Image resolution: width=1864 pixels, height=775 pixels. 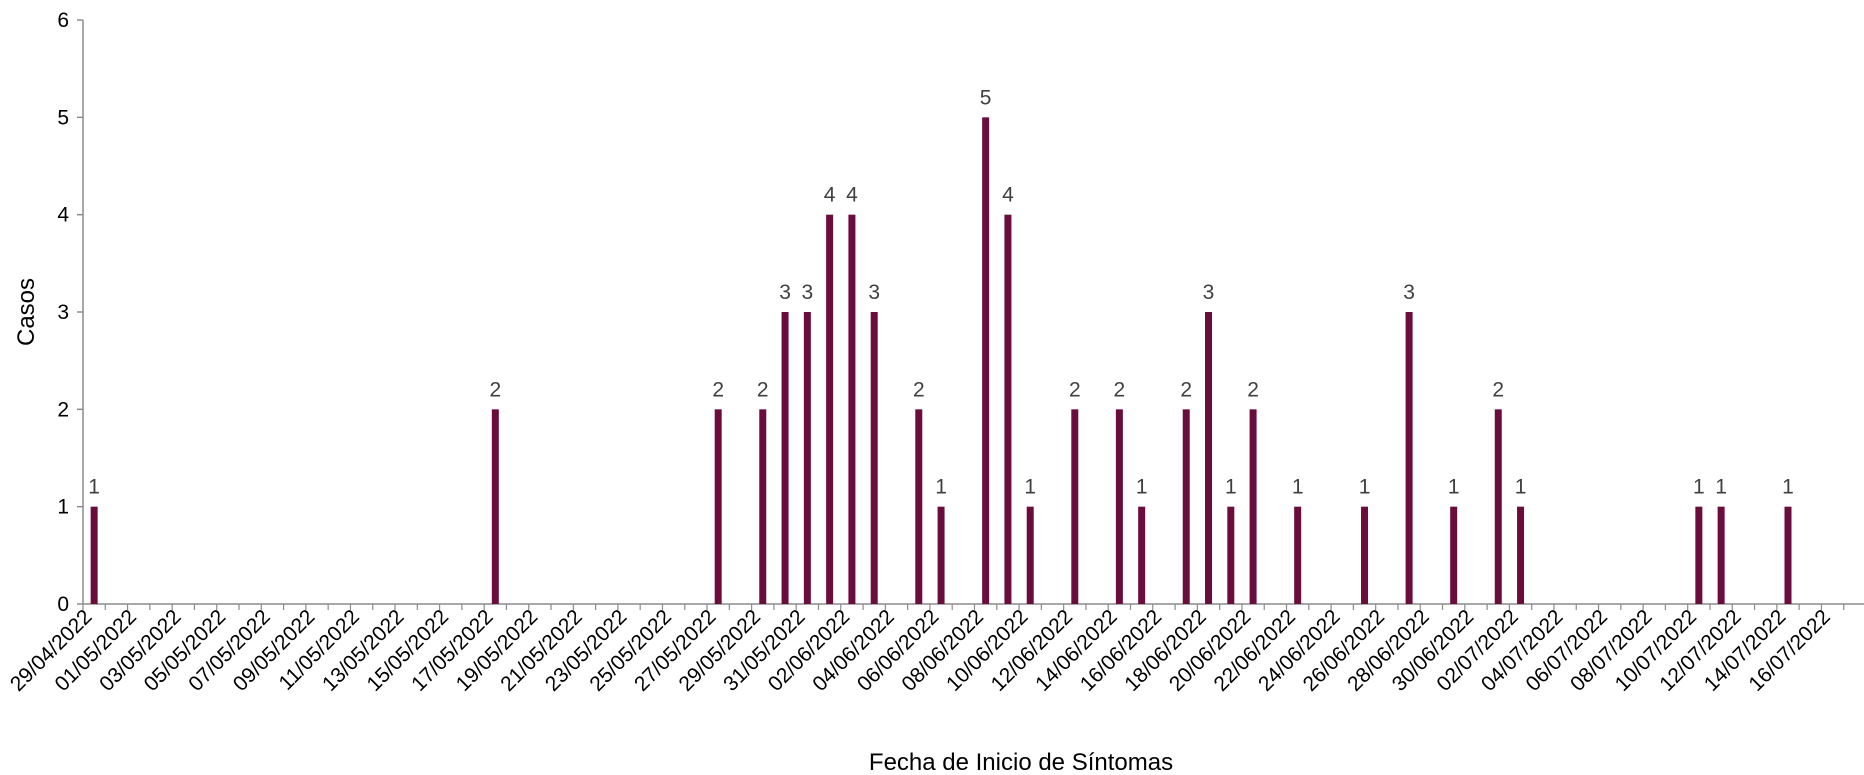 What do you see at coordinates (70, 312) in the screenshot?
I see `y-axis: 0 1 2 3 4 5 6` at bounding box center [70, 312].